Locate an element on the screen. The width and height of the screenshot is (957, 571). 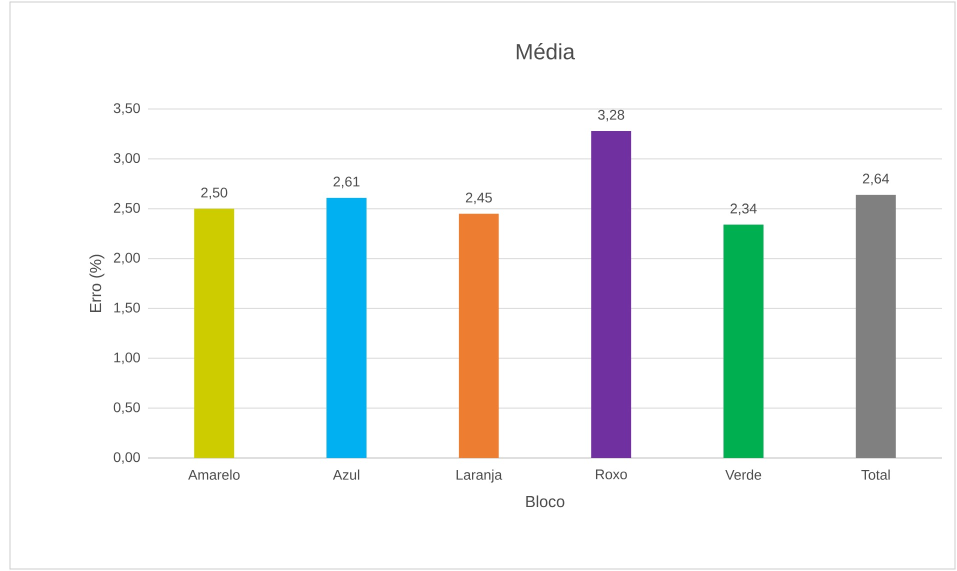
data-label: 2,64 is located at coordinates (876, 180).